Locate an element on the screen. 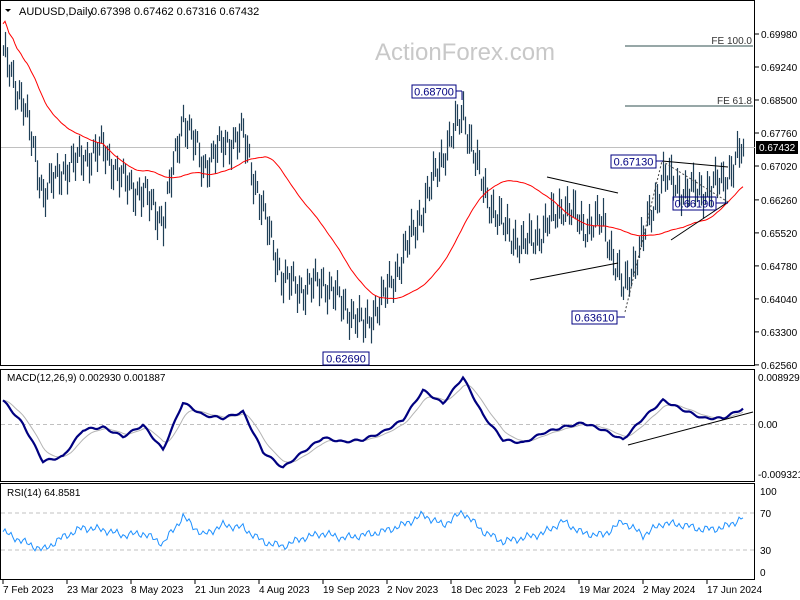  price-tick-label: 0.69980 is located at coordinates (779, 35).